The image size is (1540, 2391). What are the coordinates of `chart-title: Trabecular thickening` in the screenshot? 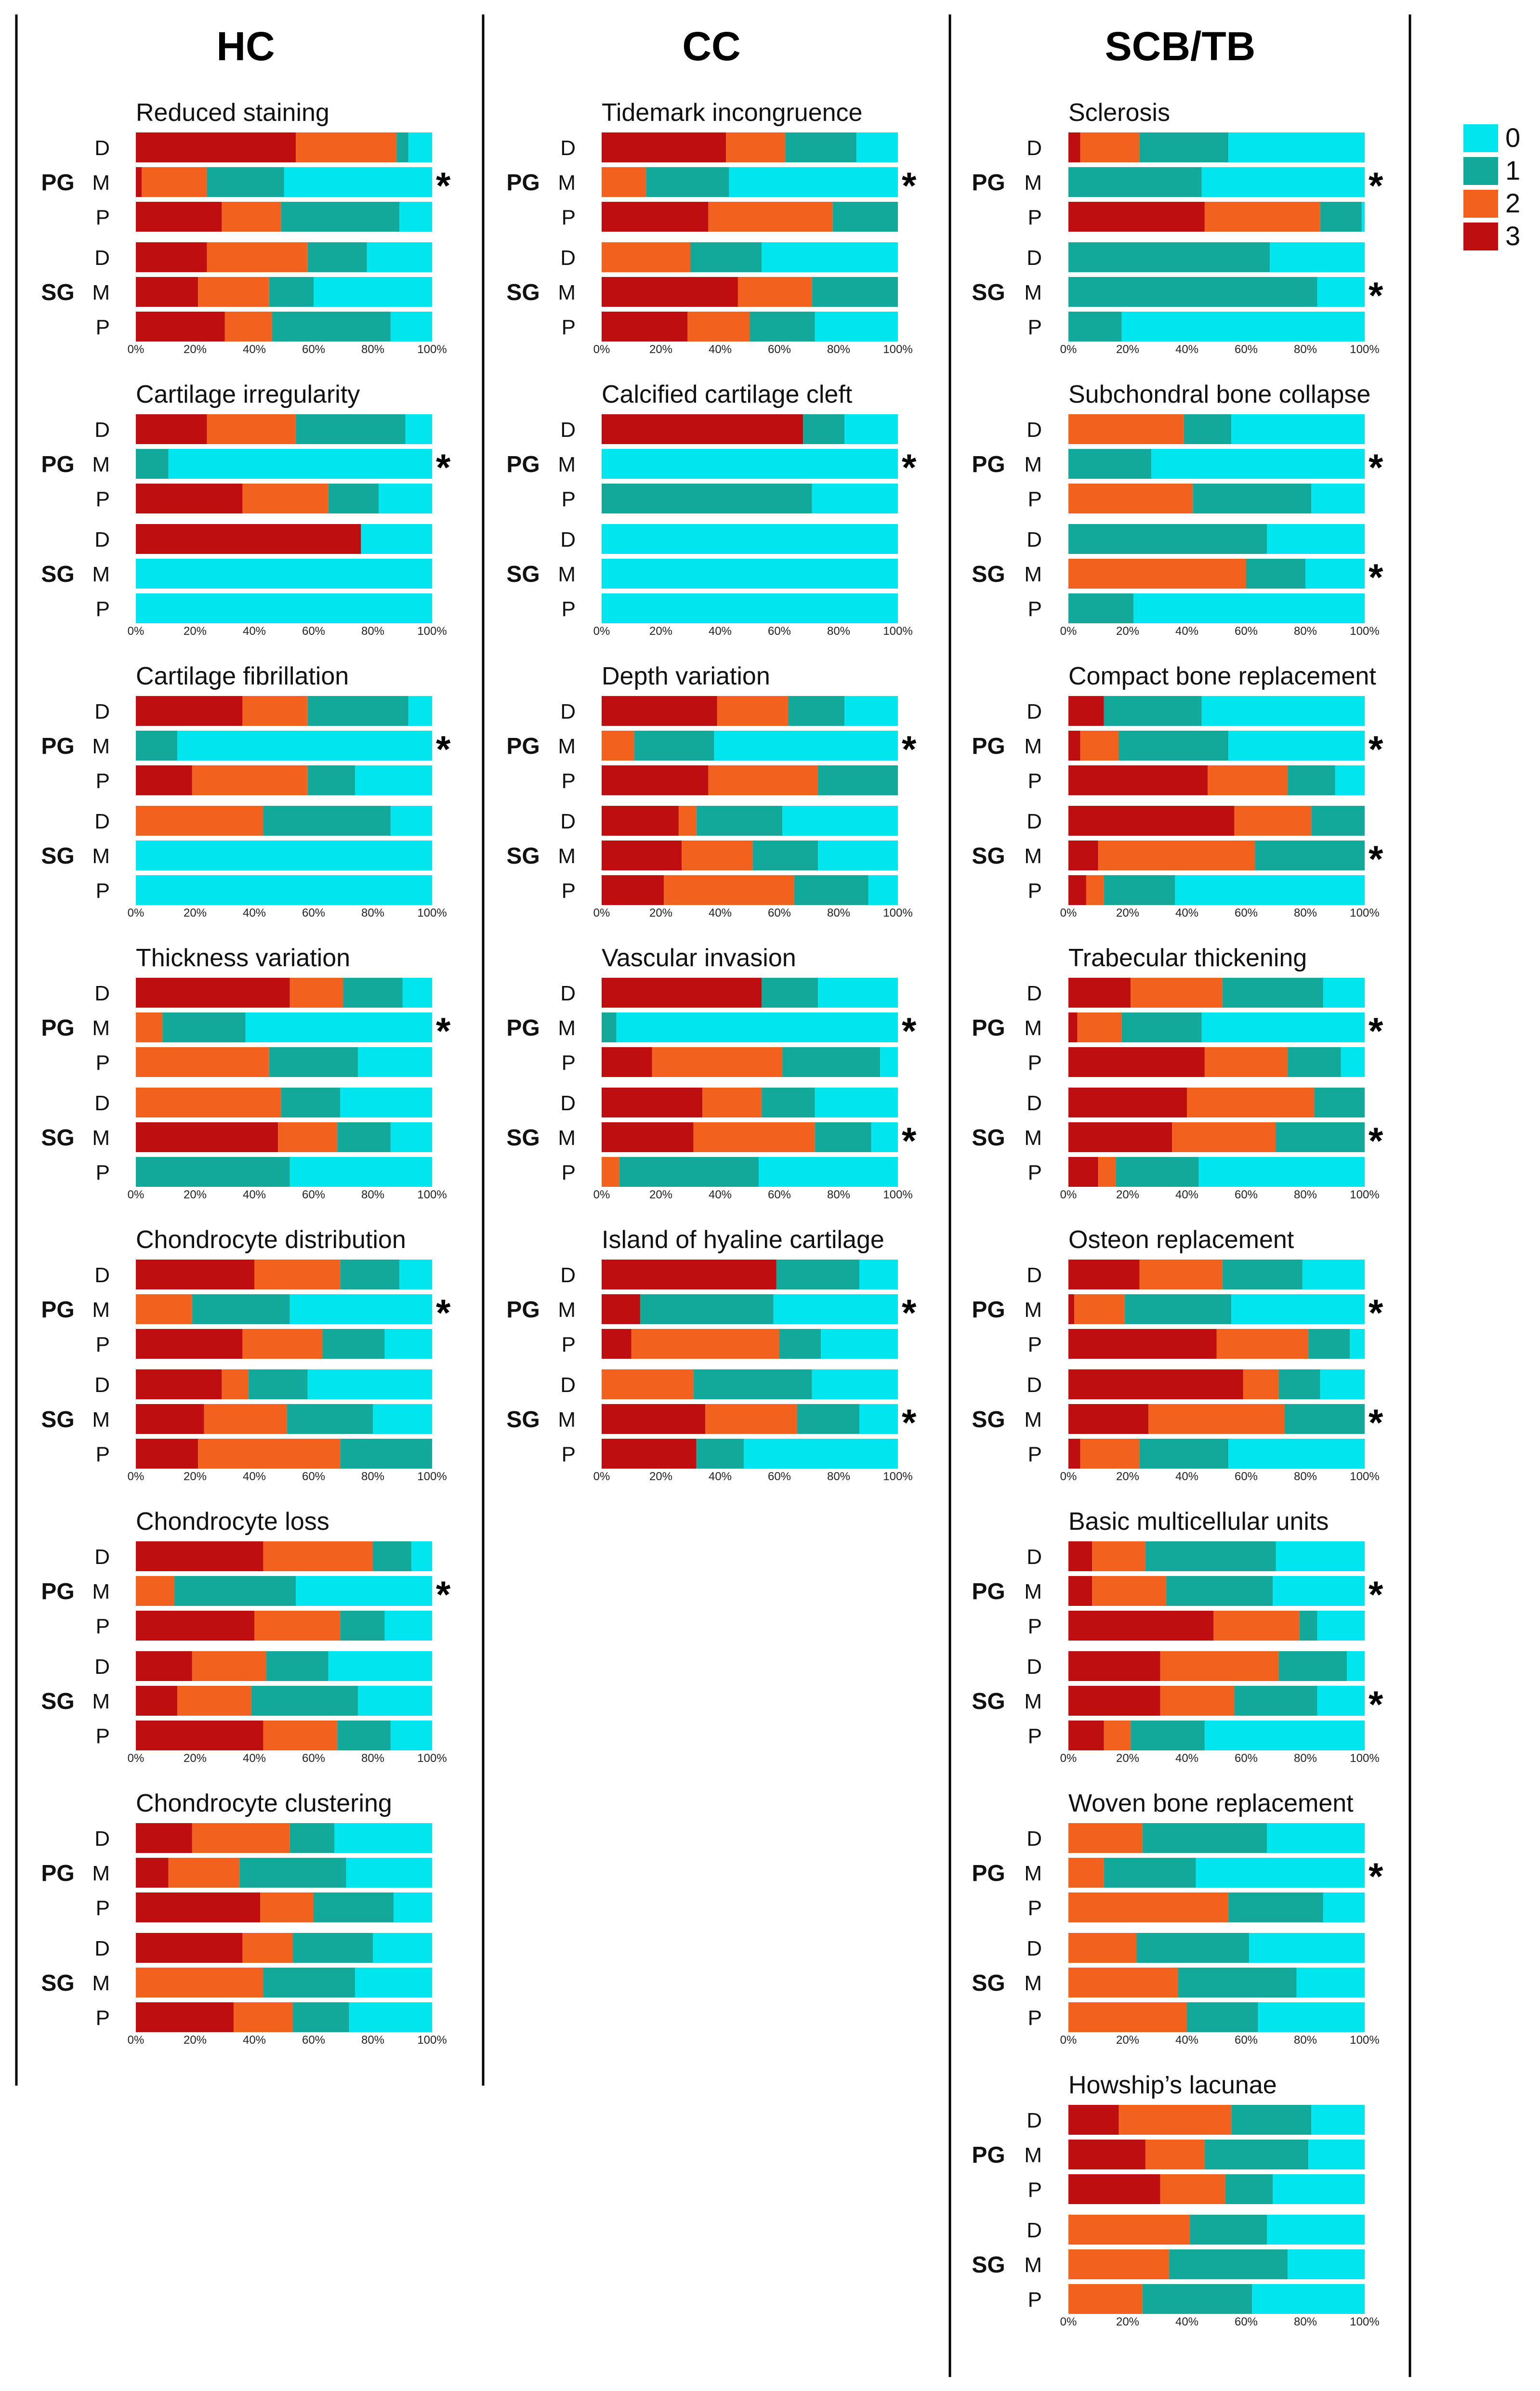 It's located at (1187, 958).